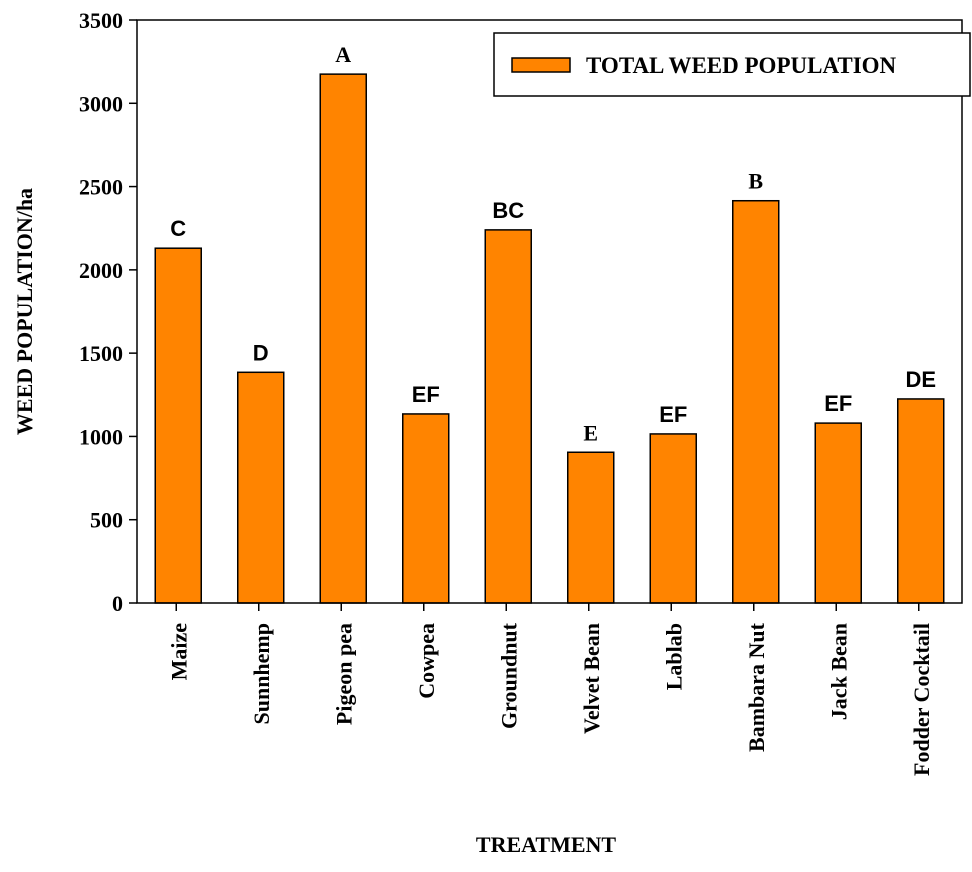 The image size is (972, 872). Describe the element at coordinates (101, 270) in the screenshot. I see `y-tick-label: 2000` at that location.